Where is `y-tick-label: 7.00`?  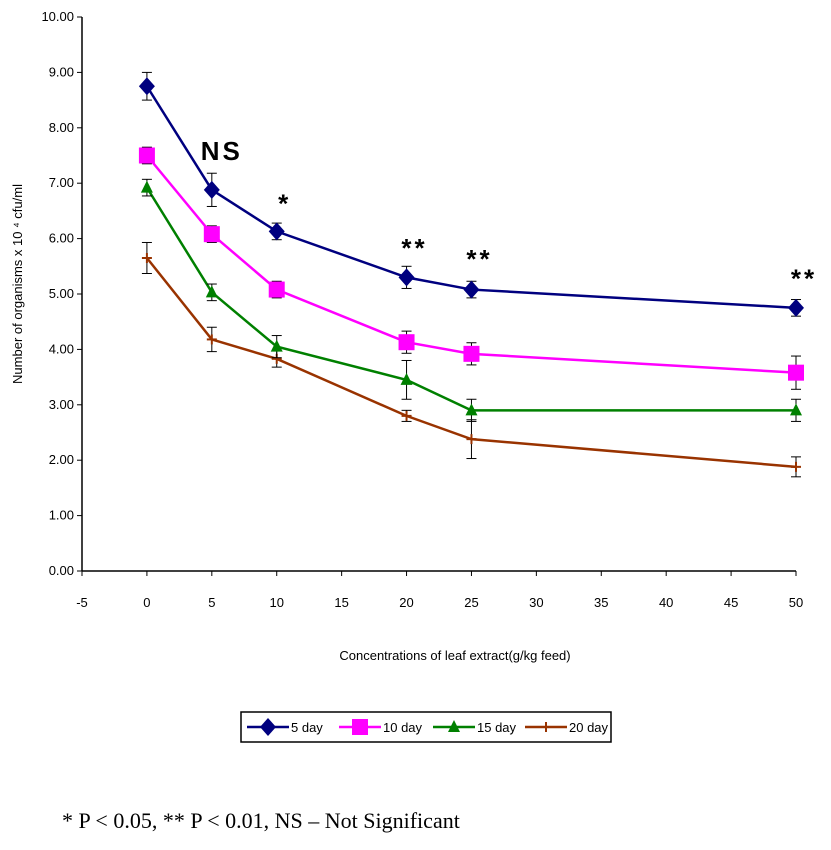 y-tick-label: 7.00 is located at coordinates (61, 182).